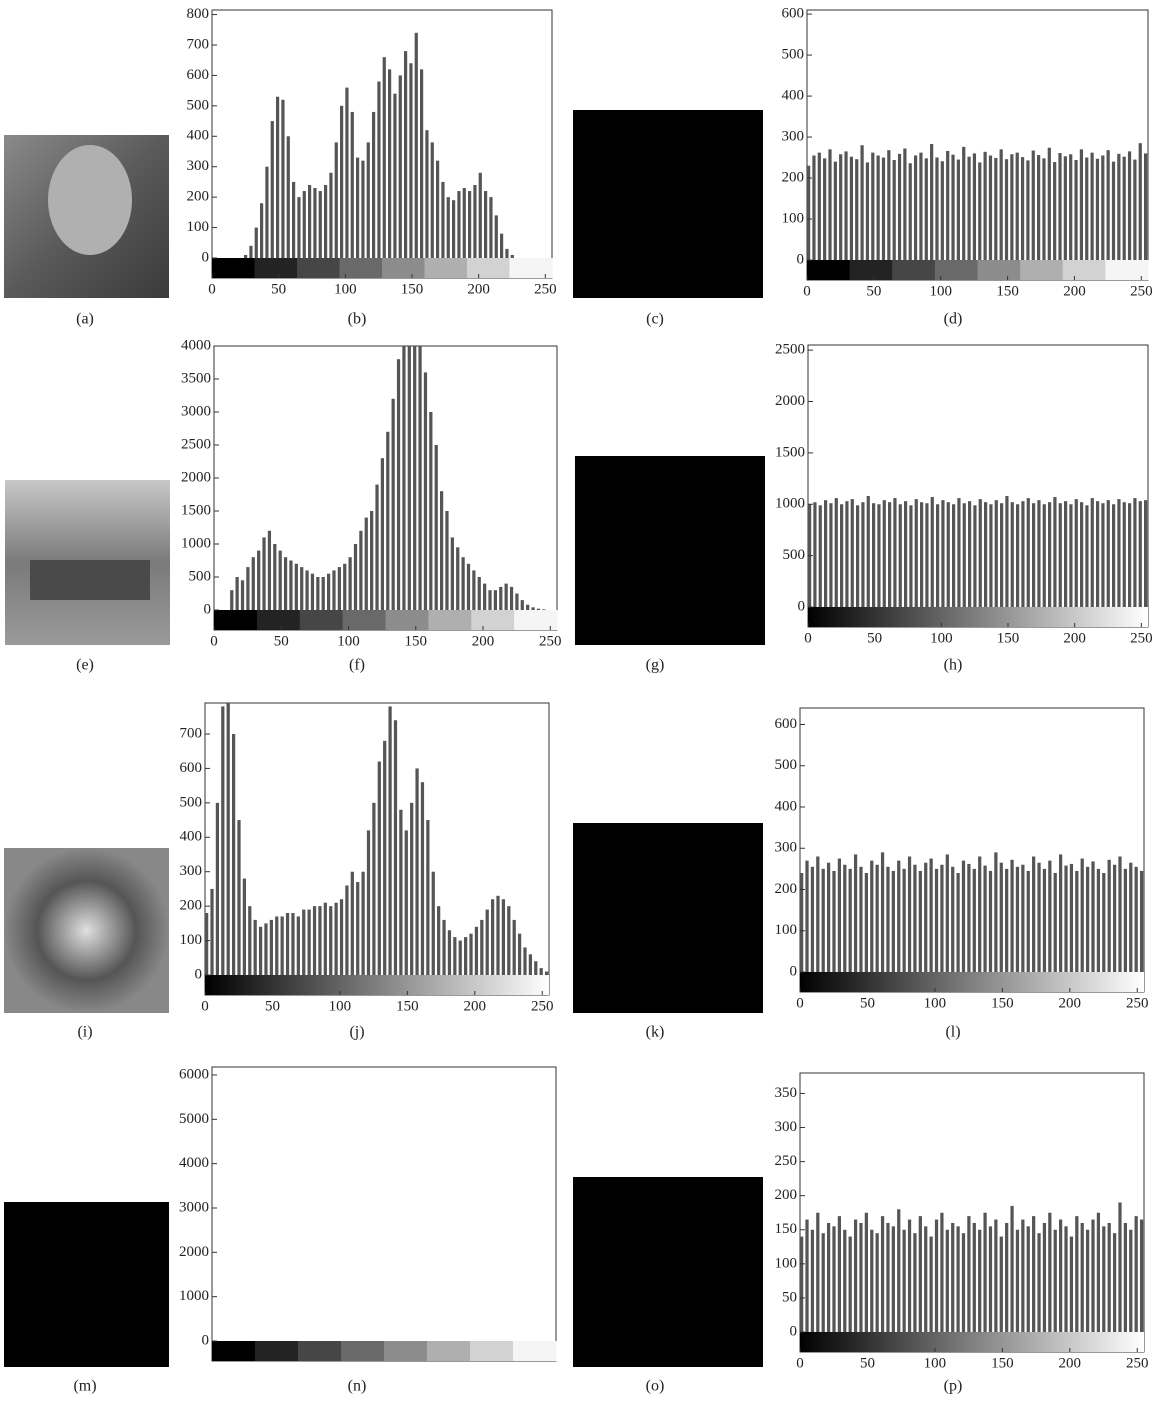 Image resolution: width=1167 pixels, height=1406 pixels. What do you see at coordinates (786, 1229) in the screenshot?
I see `y-tick-label: 150` at bounding box center [786, 1229].